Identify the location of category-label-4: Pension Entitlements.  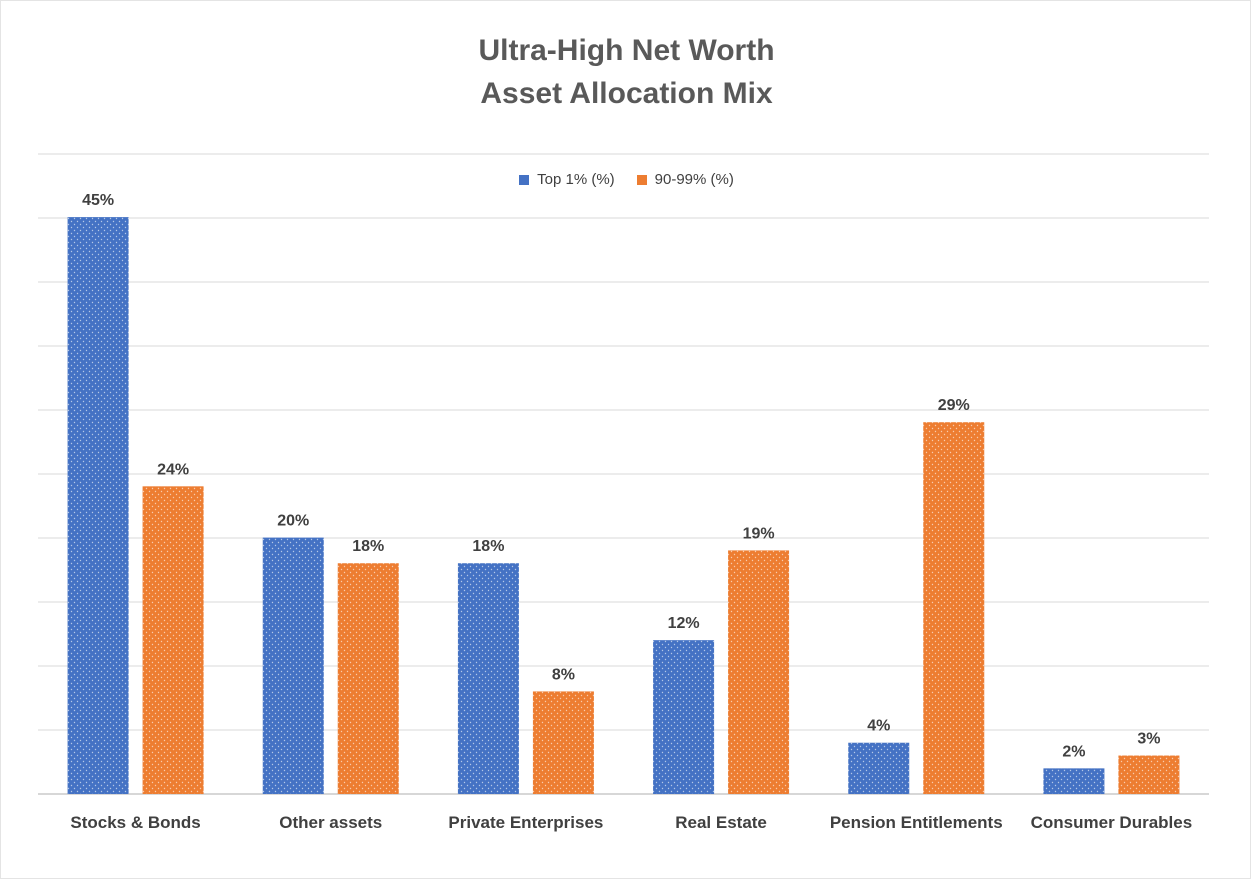
(916, 822).